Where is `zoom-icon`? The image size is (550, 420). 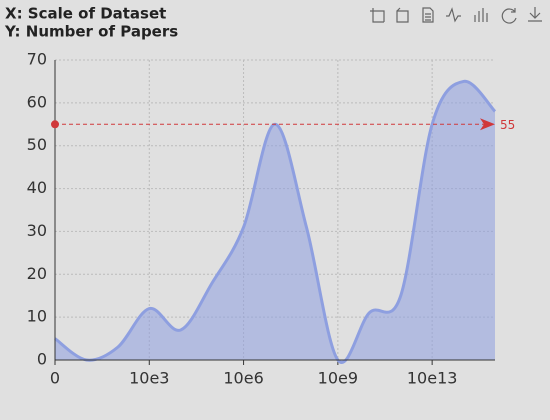
zoom-icon is located at coordinates (377, 15).